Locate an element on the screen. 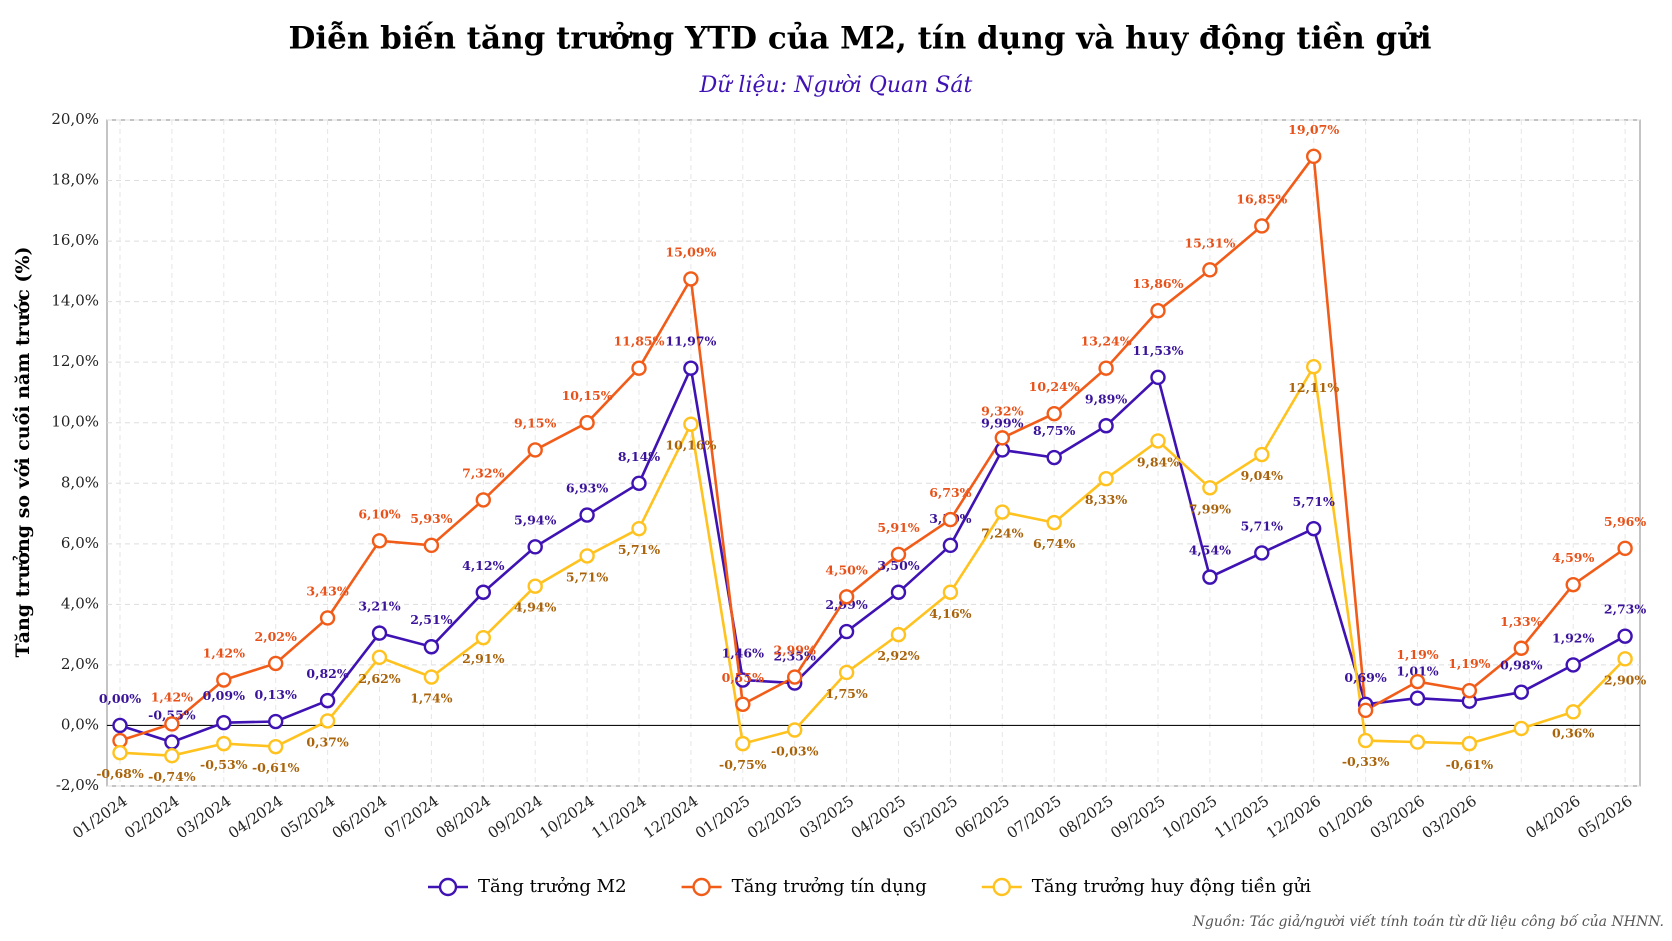 This screenshot has width=1672, height=941. data-label: -0,68% is located at coordinates (120, 773).